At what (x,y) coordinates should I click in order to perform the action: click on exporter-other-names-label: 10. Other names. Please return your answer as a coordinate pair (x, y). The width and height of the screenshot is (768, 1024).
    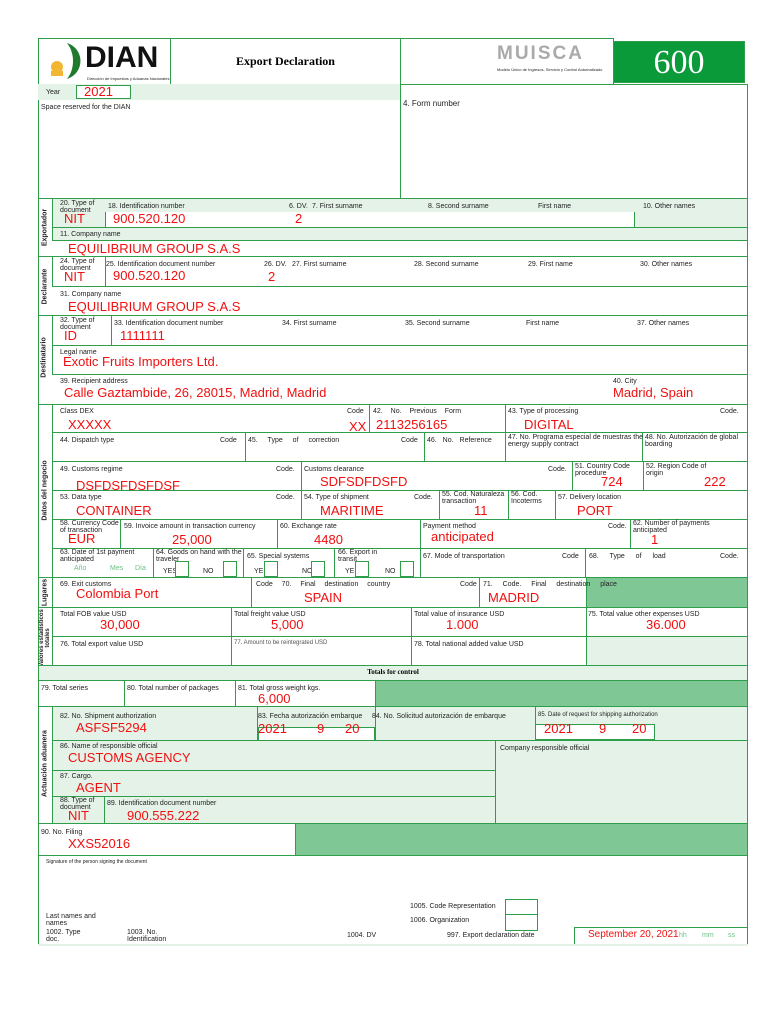
    Looking at the image, I should click on (669, 206).